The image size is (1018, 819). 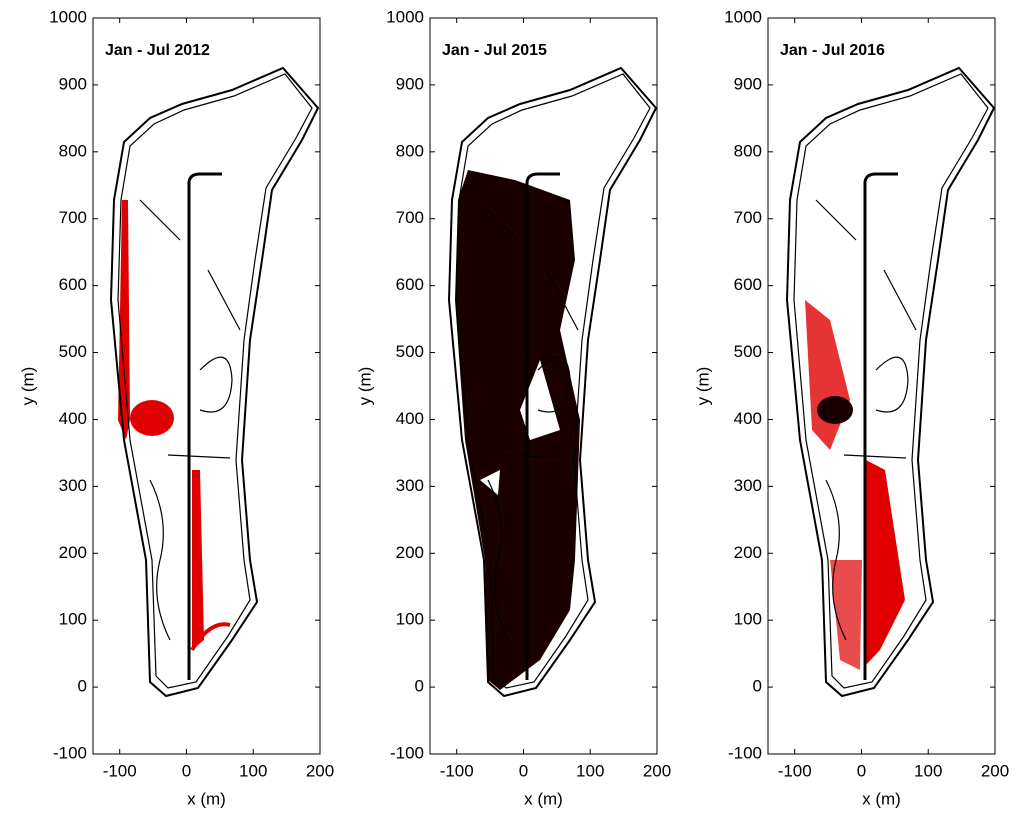 I want to click on panel-title: Jan - Jul 2016, so click(x=832, y=50).